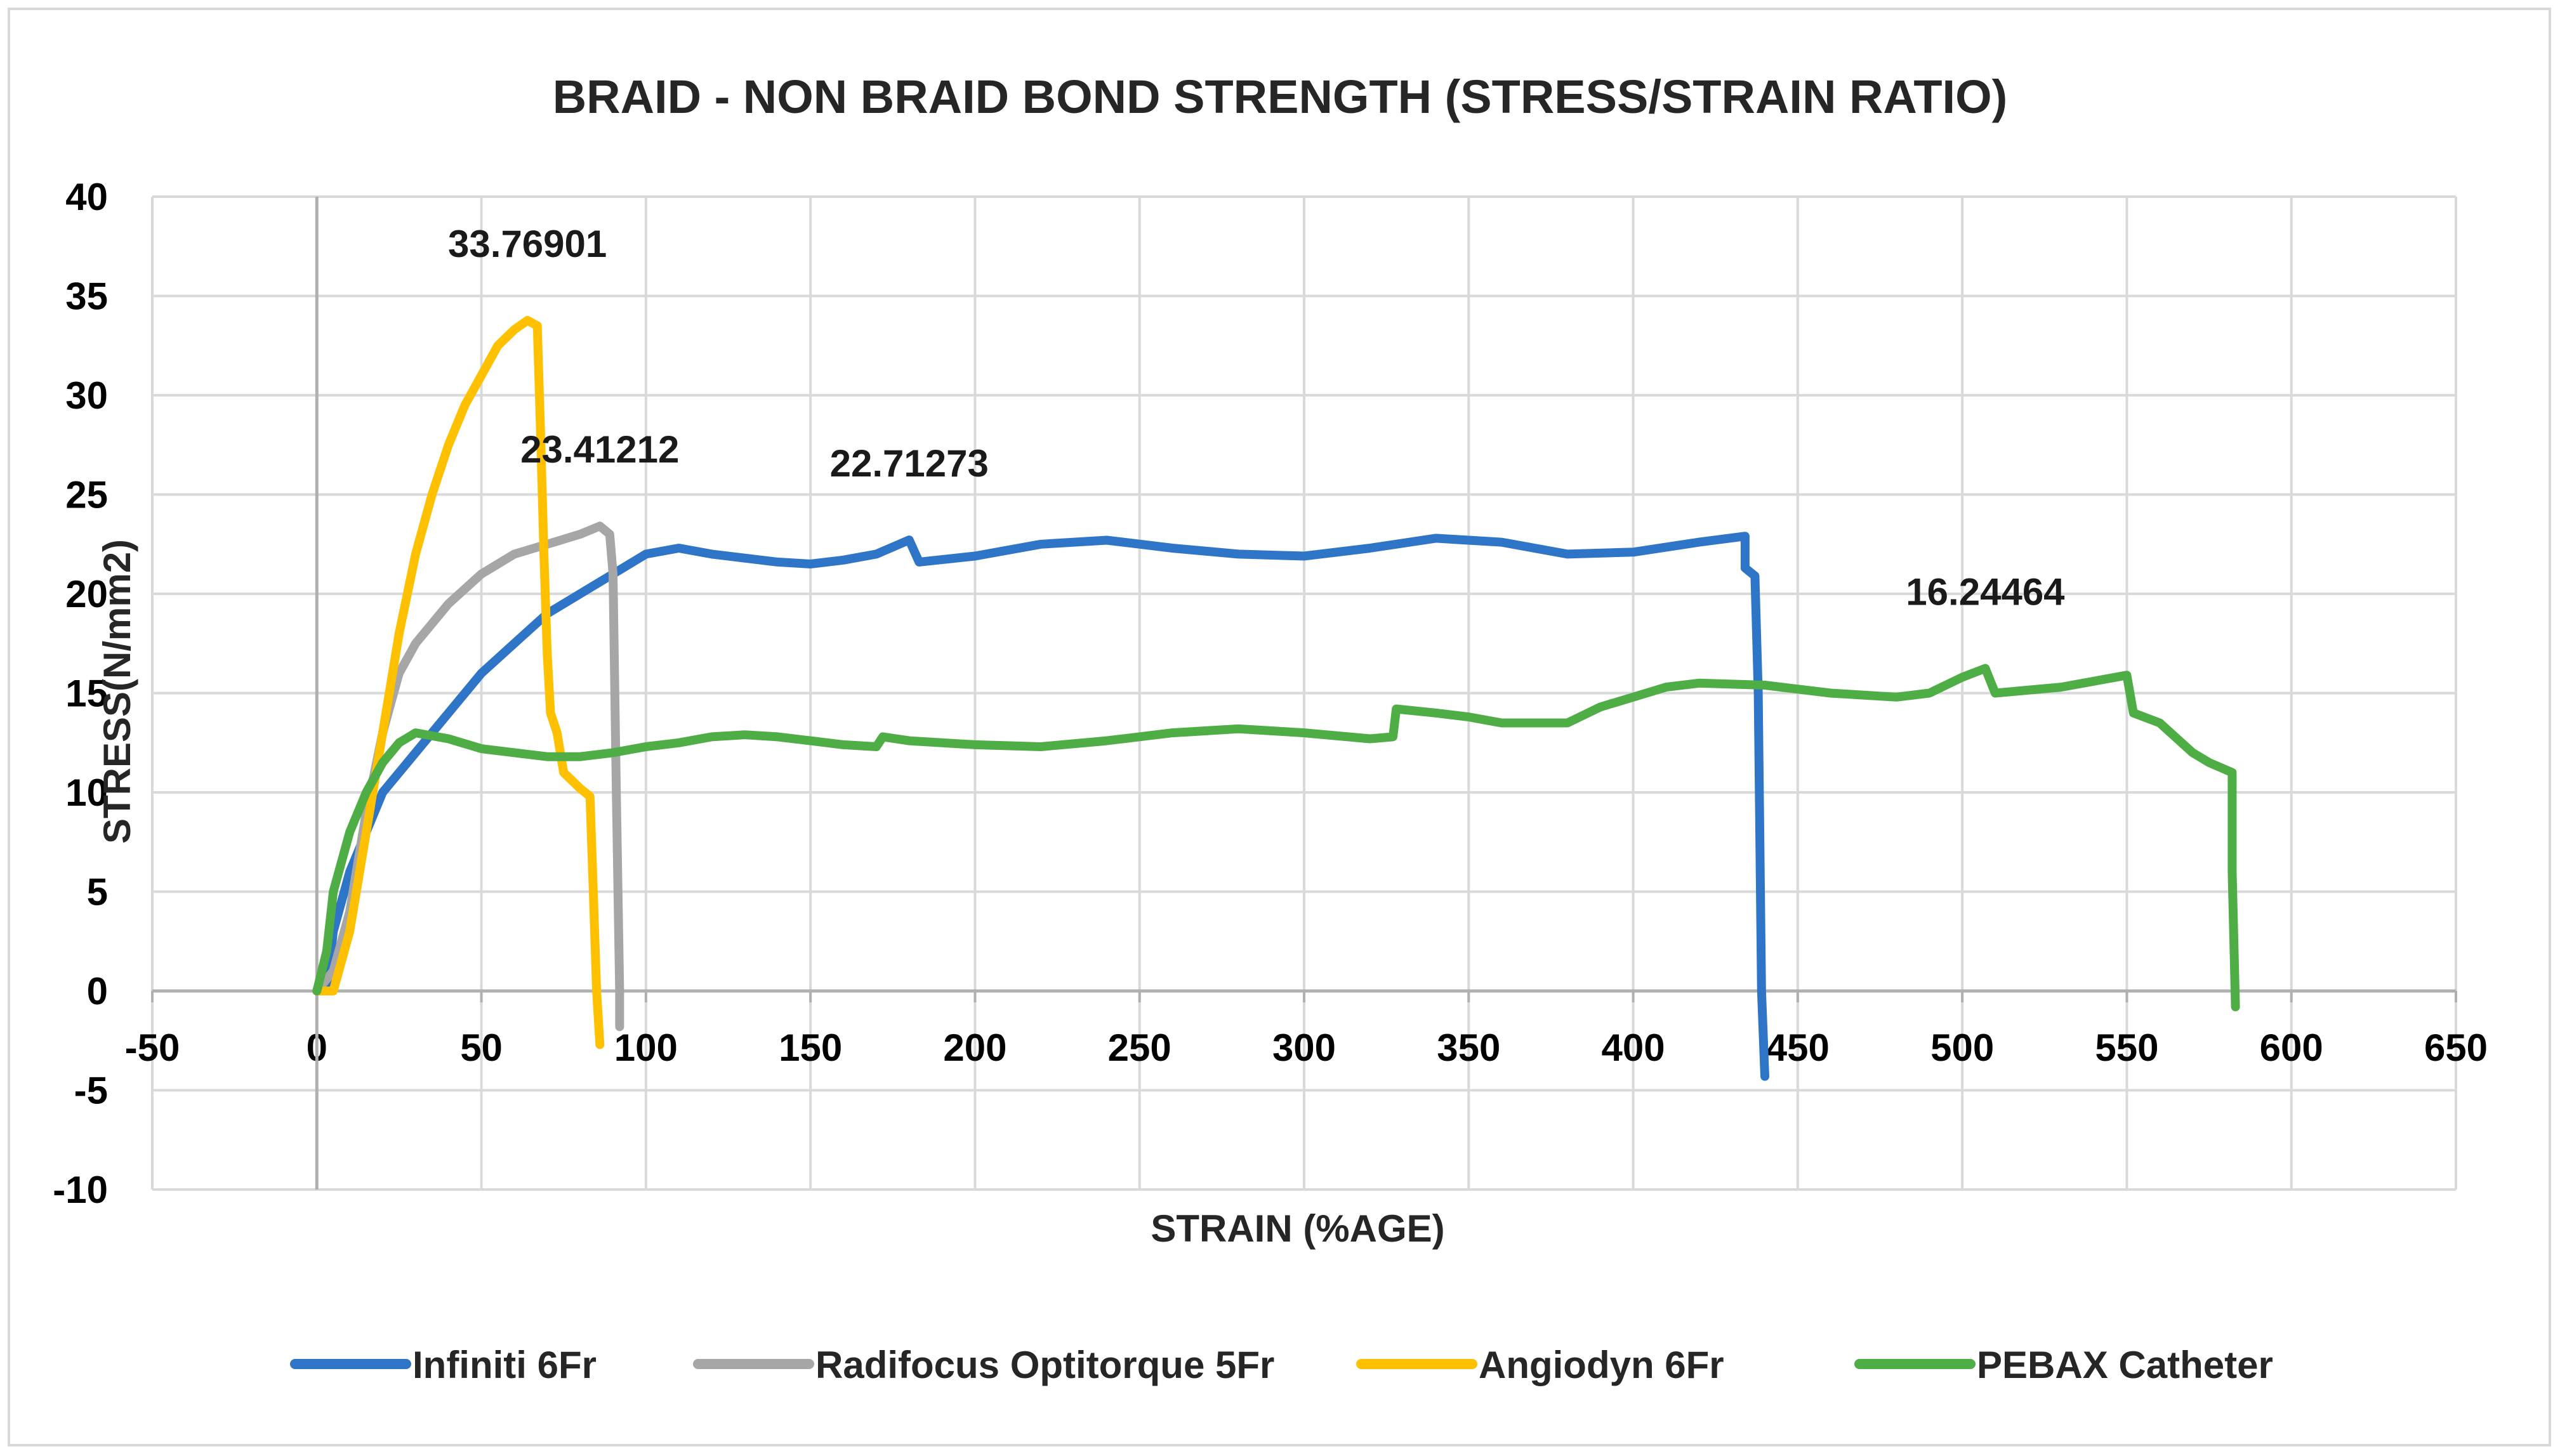  Describe the element at coordinates (86, 197) in the screenshot. I see `y-tick-label: 40` at that location.